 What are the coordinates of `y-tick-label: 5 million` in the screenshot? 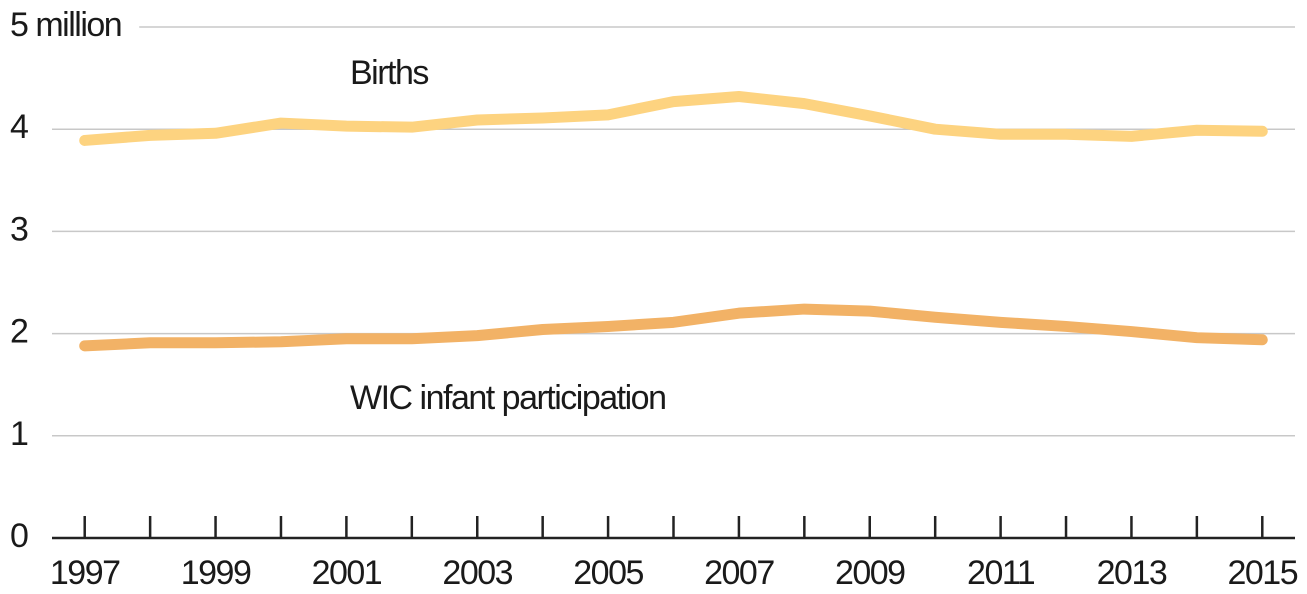 It's located at (65, 25).